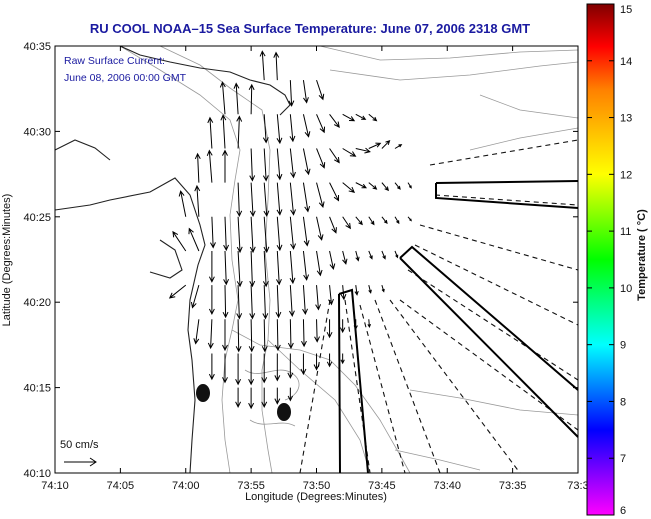 This screenshot has width=651, height=519. I want to click on y-tick-label: 40:10, so click(37, 474).